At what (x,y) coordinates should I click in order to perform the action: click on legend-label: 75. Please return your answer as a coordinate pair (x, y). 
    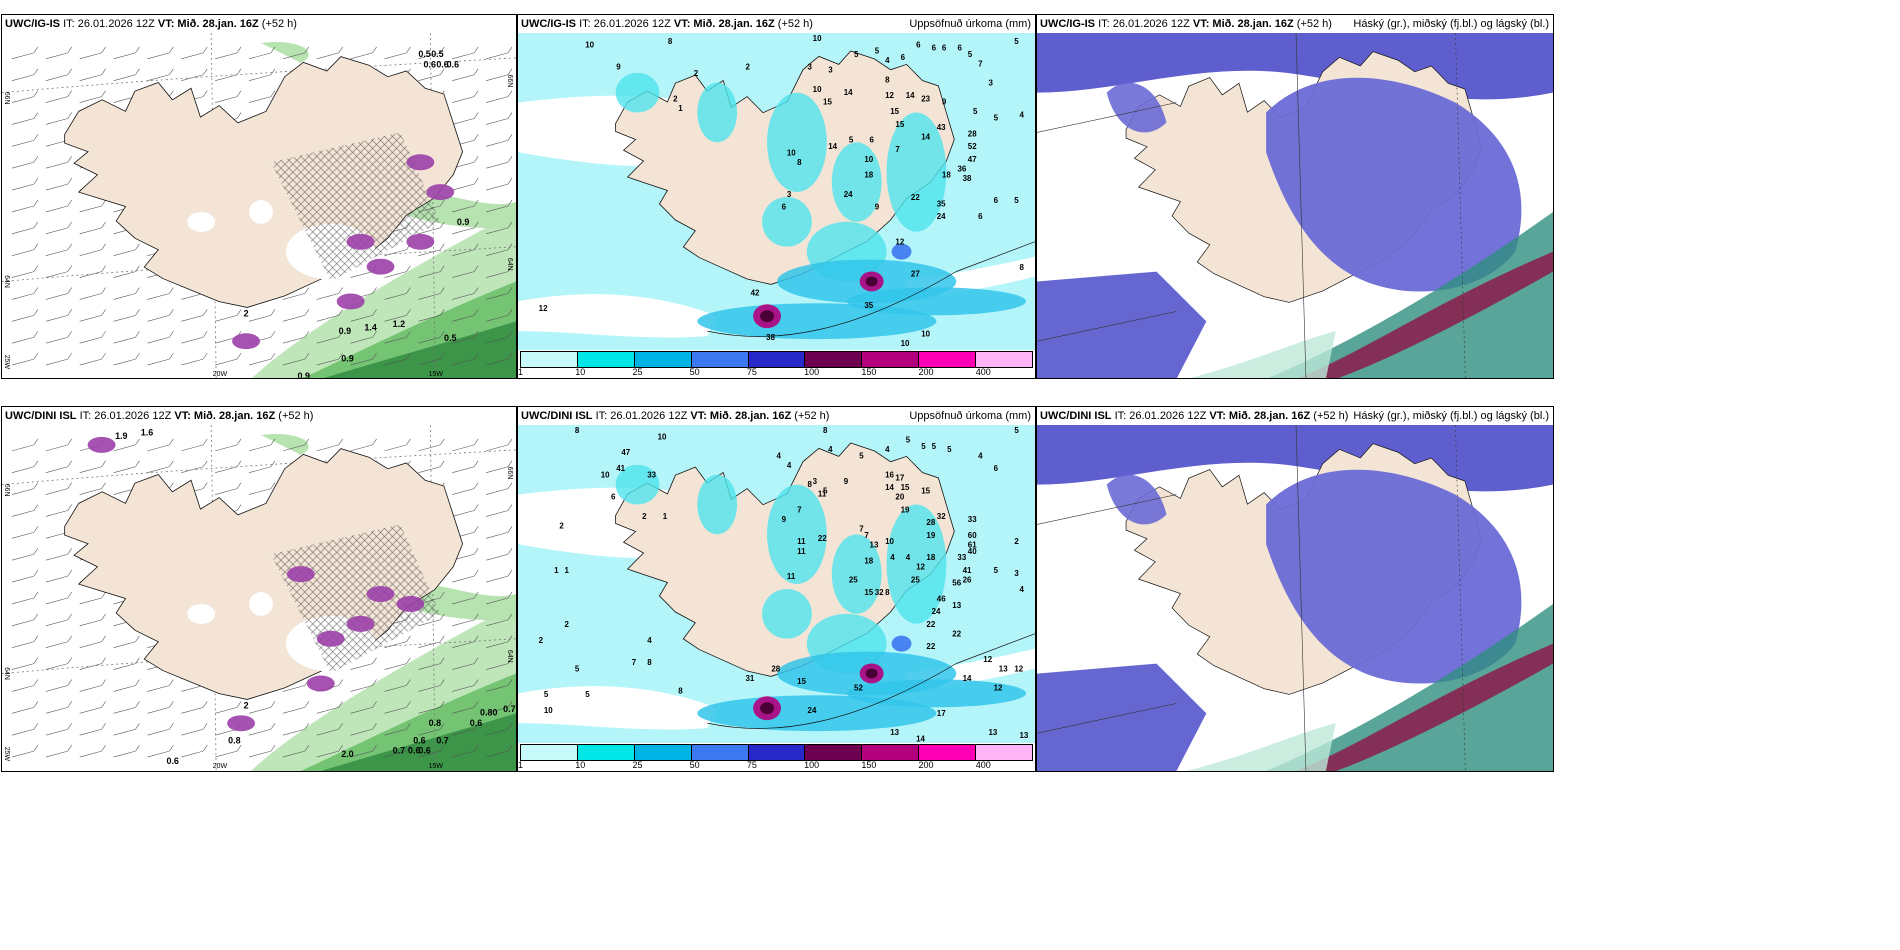
    Looking at the image, I should click on (751, 765).